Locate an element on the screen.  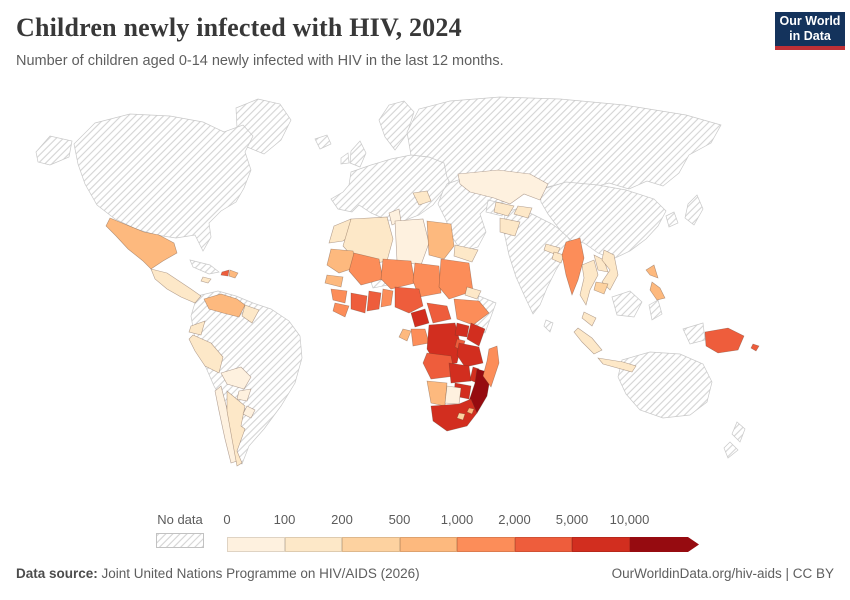
map-region-libya is located at coordinates (412, 242).